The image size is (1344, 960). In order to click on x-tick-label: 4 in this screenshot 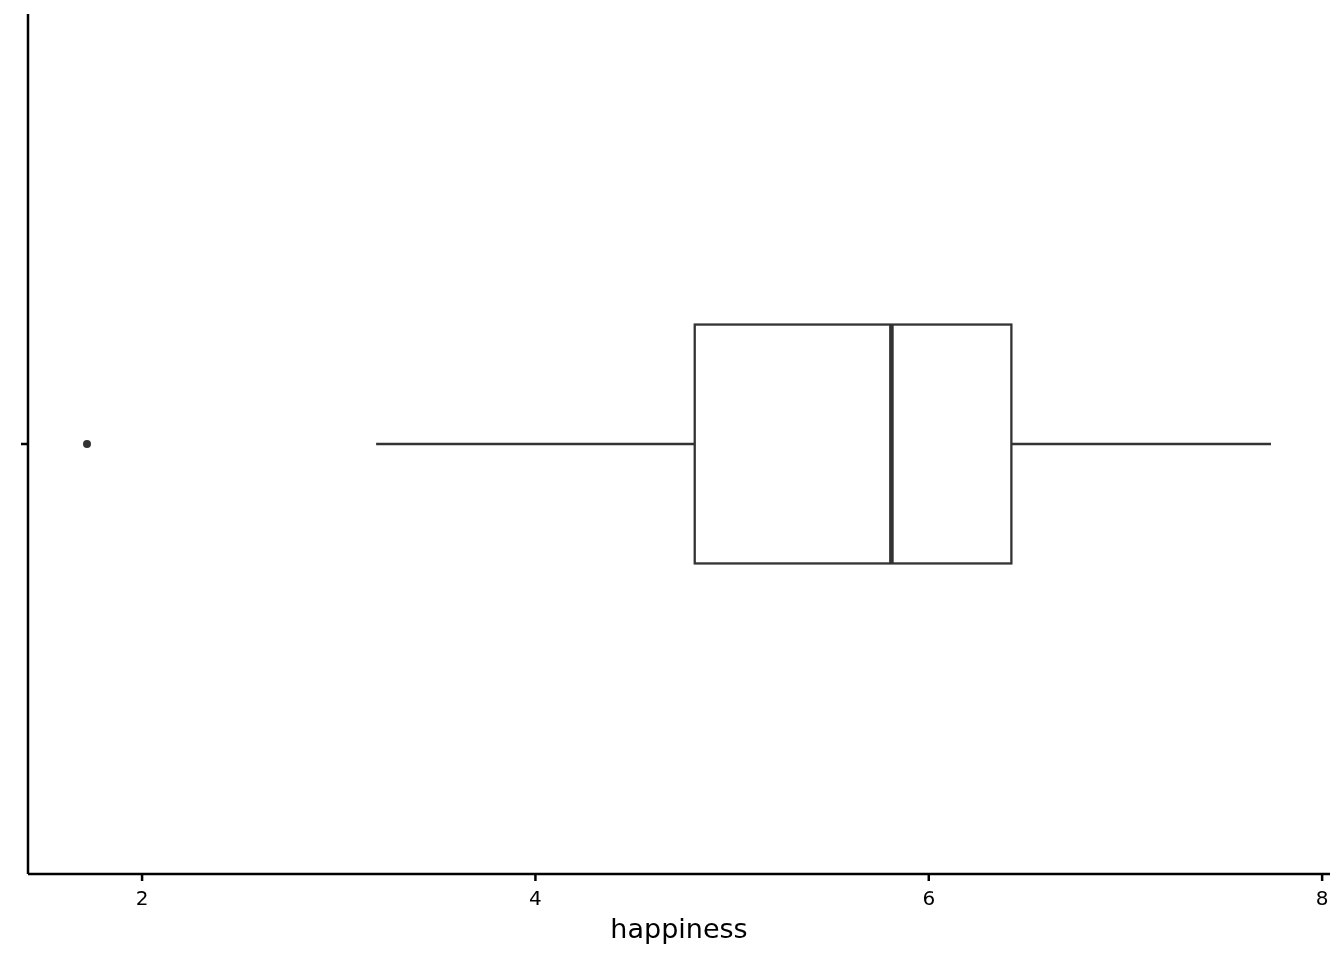, I will do `click(535, 898)`.